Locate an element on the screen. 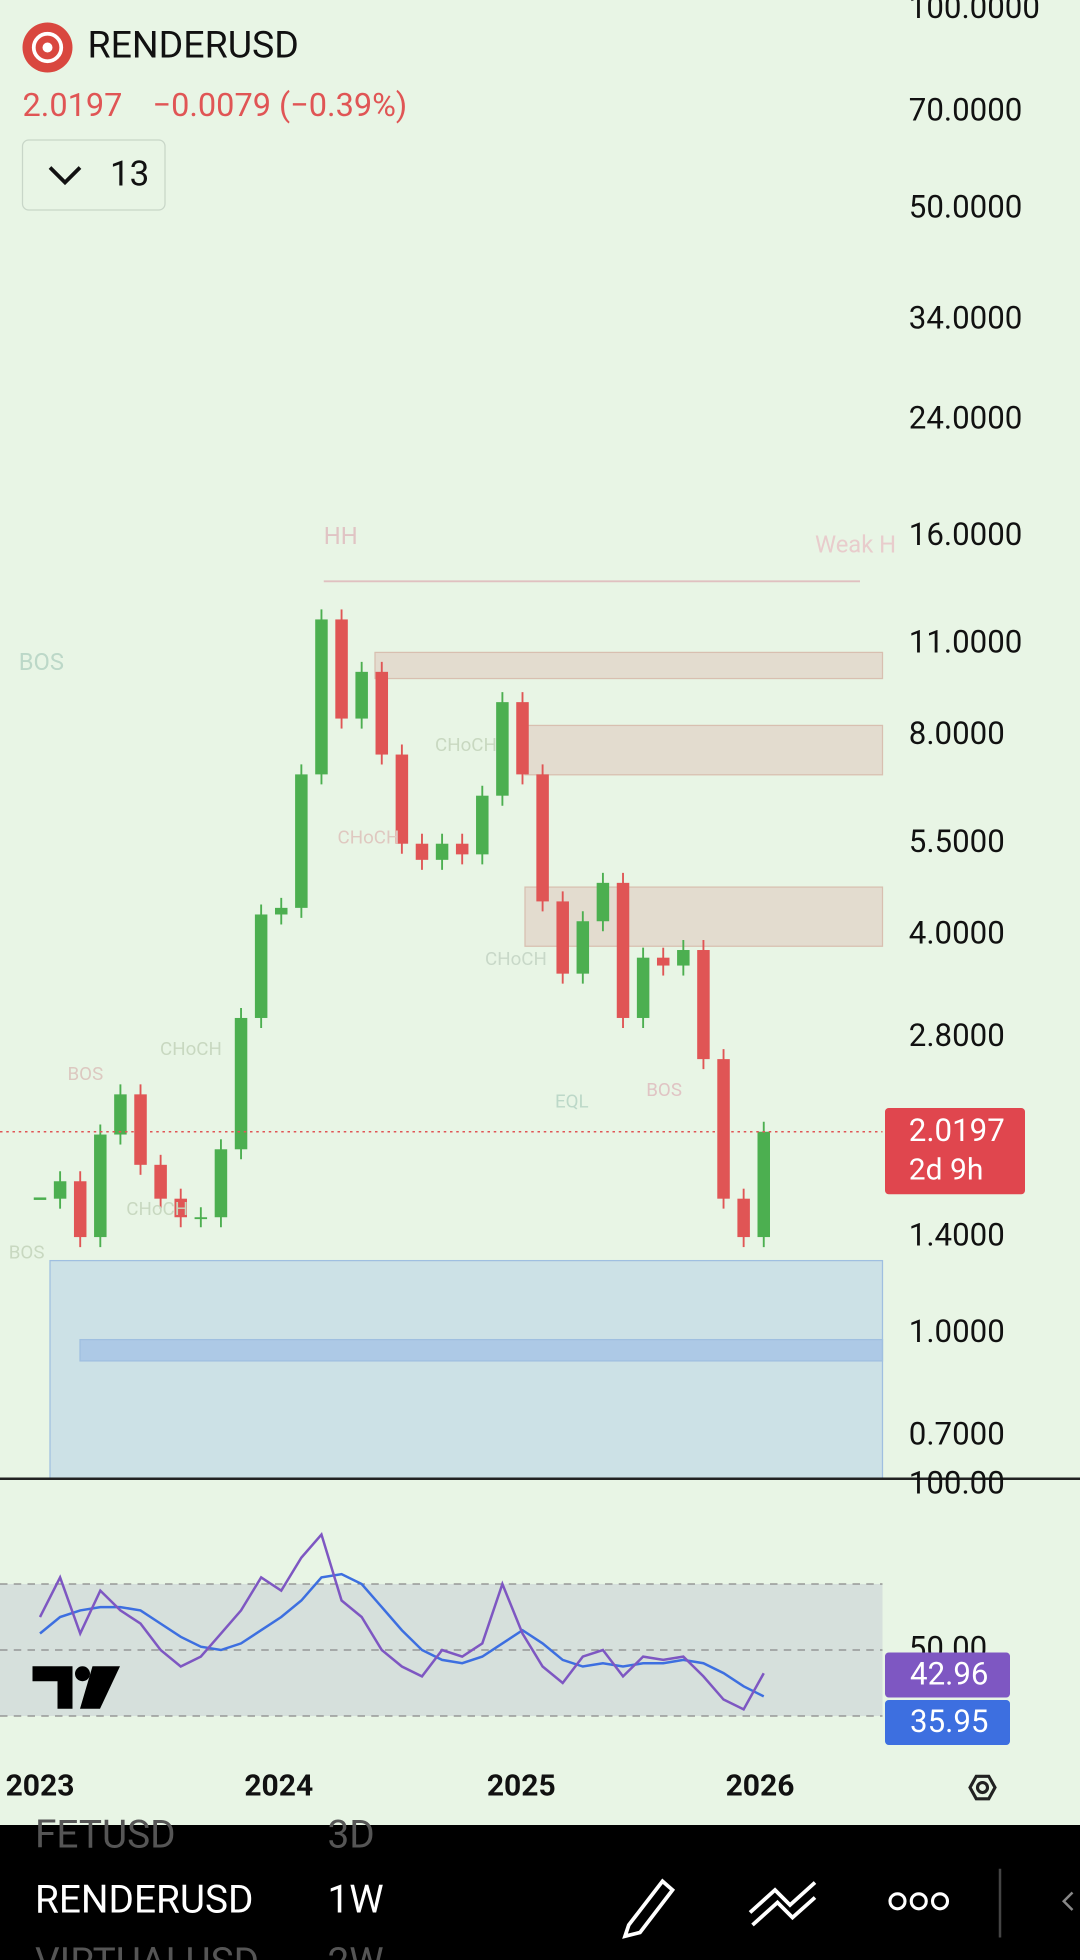 Image resolution: width=1080 pixels, height=1960 pixels. rsi-badge-label: 42.96 is located at coordinates (949, 1674).